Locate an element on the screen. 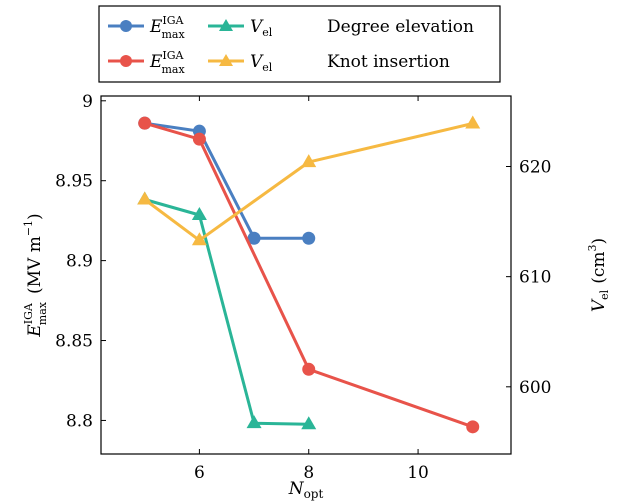 Image resolution: width=618 pixels, height=504 pixels. legend-row-label-knot-insertion: Knot insertion is located at coordinates (388, 62).